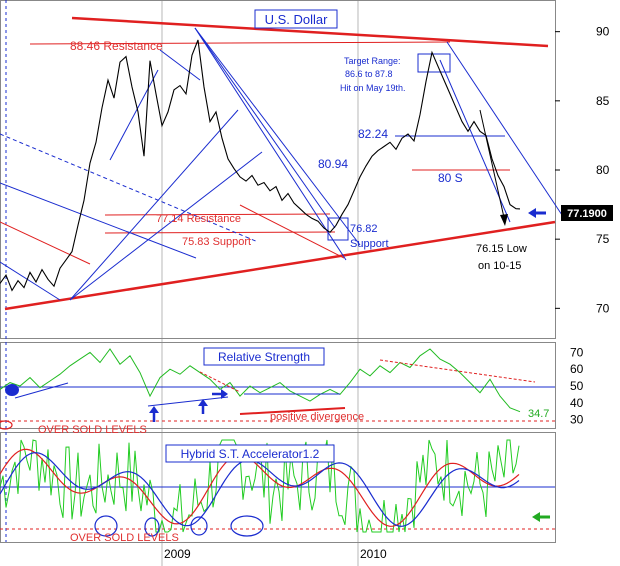 The height and width of the screenshot is (566, 620). What do you see at coordinates (177, 554) in the screenshot?
I see `x-label-2009: 2009` at bounding box center [177, 554].